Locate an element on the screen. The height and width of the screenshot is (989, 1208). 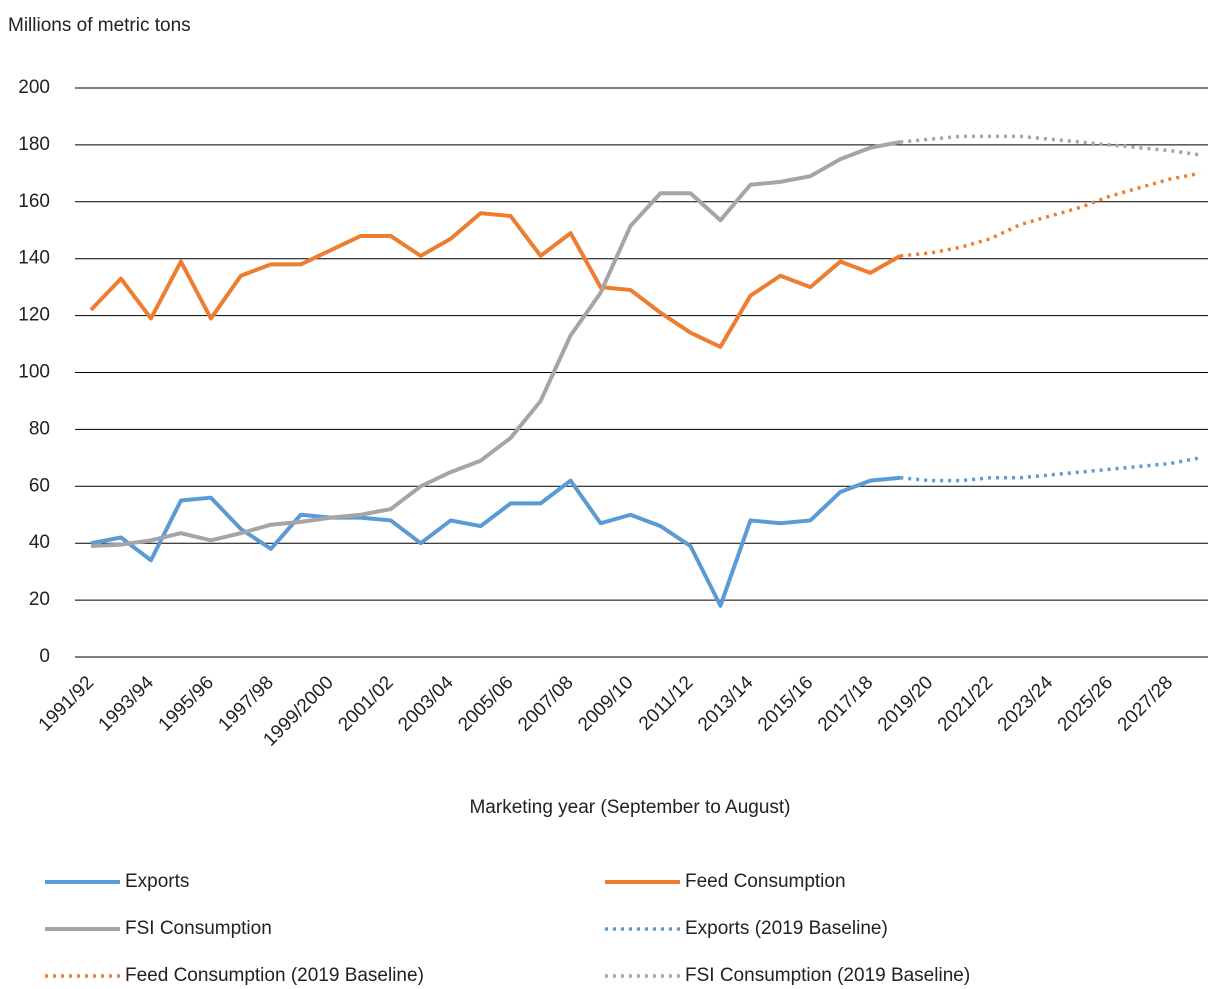
y-tick-label: 0 is located at coordinates (44, 656).